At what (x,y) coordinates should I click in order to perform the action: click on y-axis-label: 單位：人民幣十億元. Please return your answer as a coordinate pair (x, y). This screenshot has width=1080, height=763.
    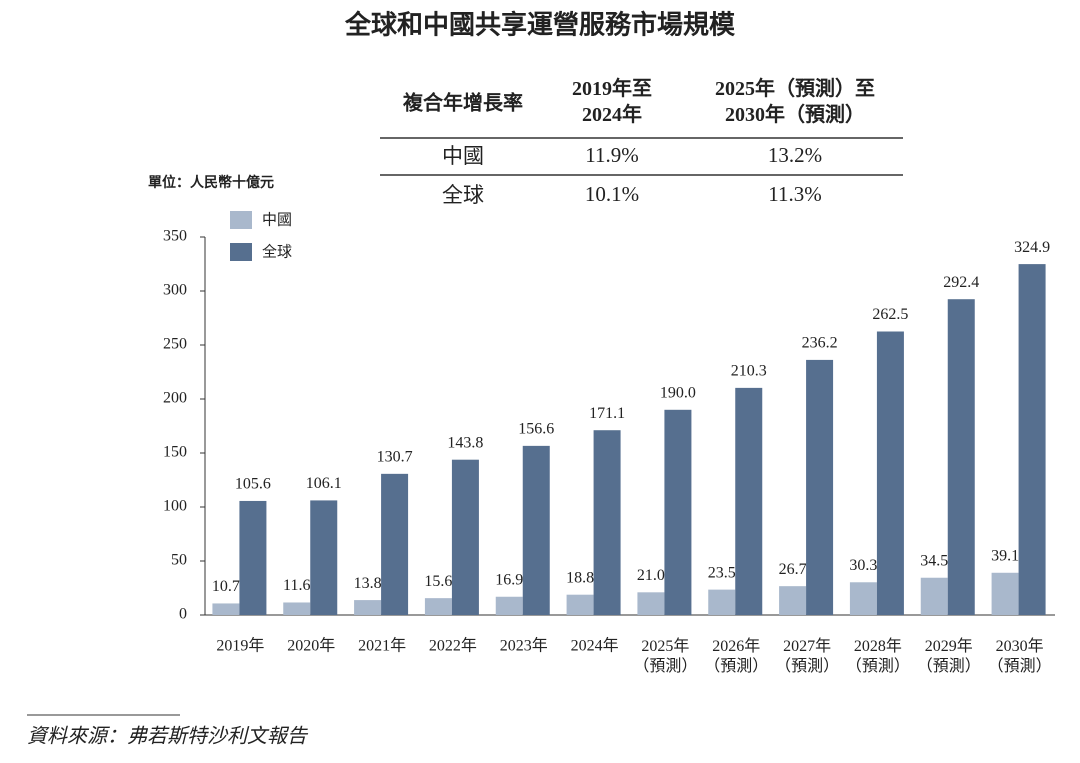
    Looking at the image, I should click on (211, 182).